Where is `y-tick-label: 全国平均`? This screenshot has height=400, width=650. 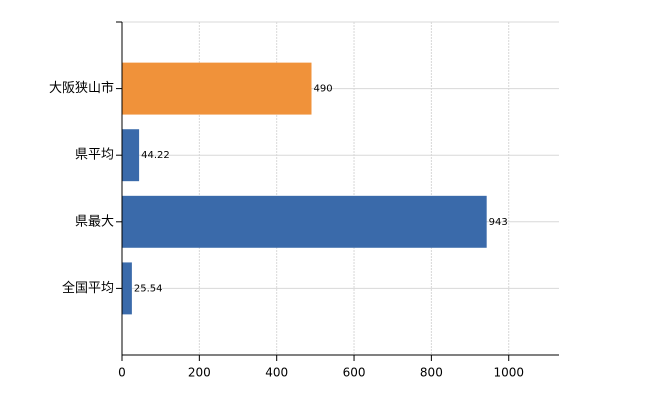 y-tick-label: 全国平均 is located at coordinates (88, 288).